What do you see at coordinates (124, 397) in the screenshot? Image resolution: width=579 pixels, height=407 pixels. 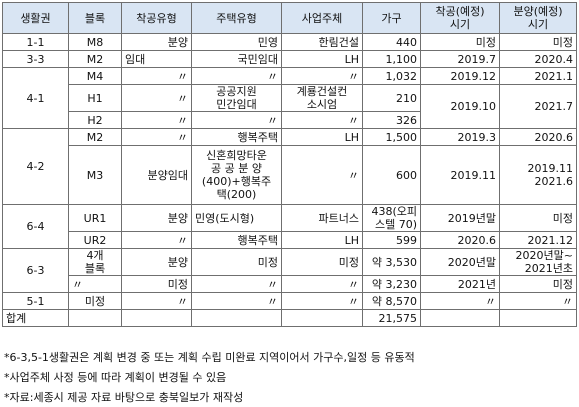 I see `footnote-source: *자료:세종시 제공 자료 바탕으로 충북일보가 재작성` at bounding box center [124, 397].